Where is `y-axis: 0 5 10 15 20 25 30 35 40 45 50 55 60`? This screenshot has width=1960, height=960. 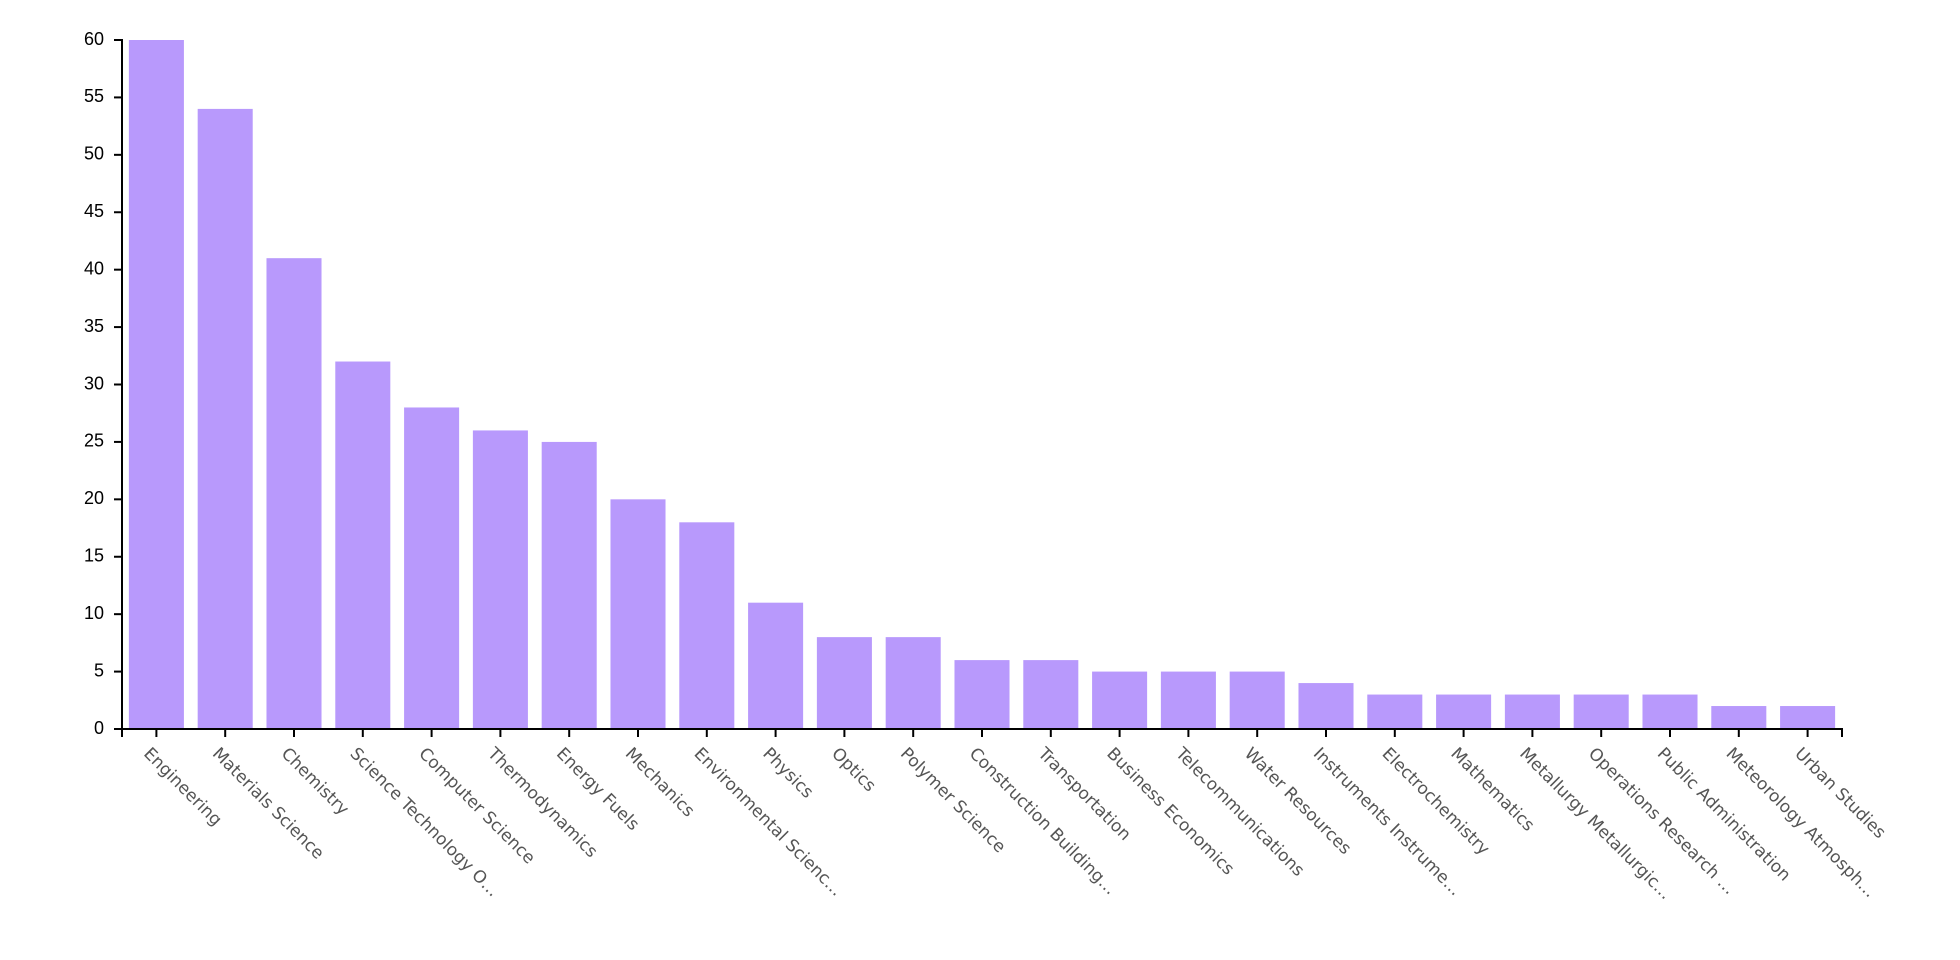 y-axis: 0 5 10 15 20 25 30 35 40 45 50 55 60 is located at coordinates (103, 383).